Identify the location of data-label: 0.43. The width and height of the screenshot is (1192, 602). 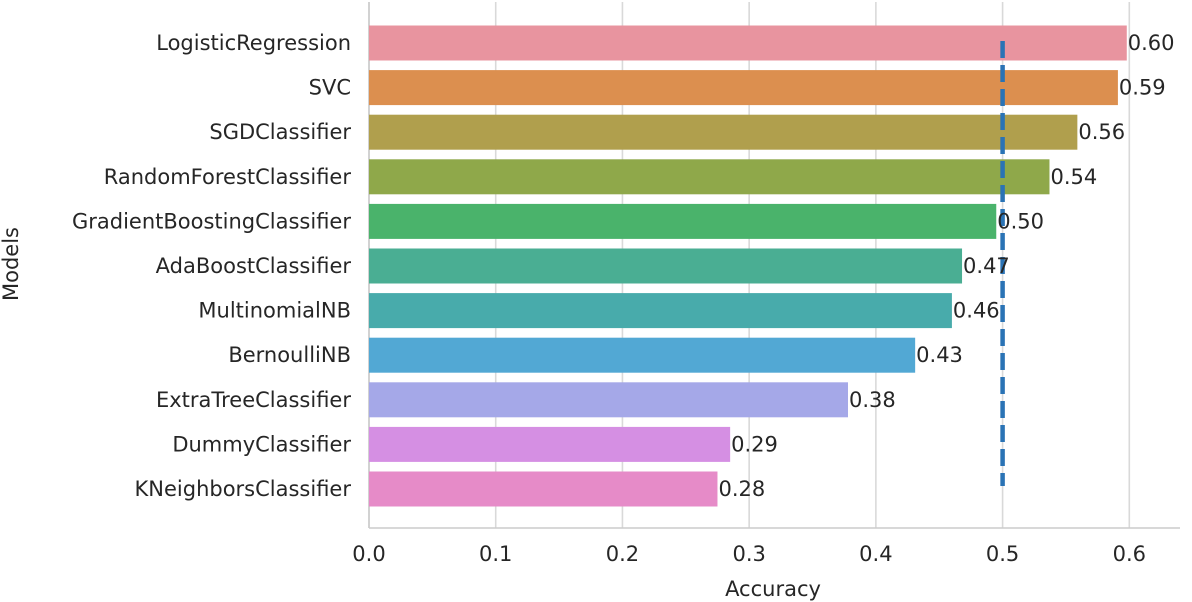
(939, 355).